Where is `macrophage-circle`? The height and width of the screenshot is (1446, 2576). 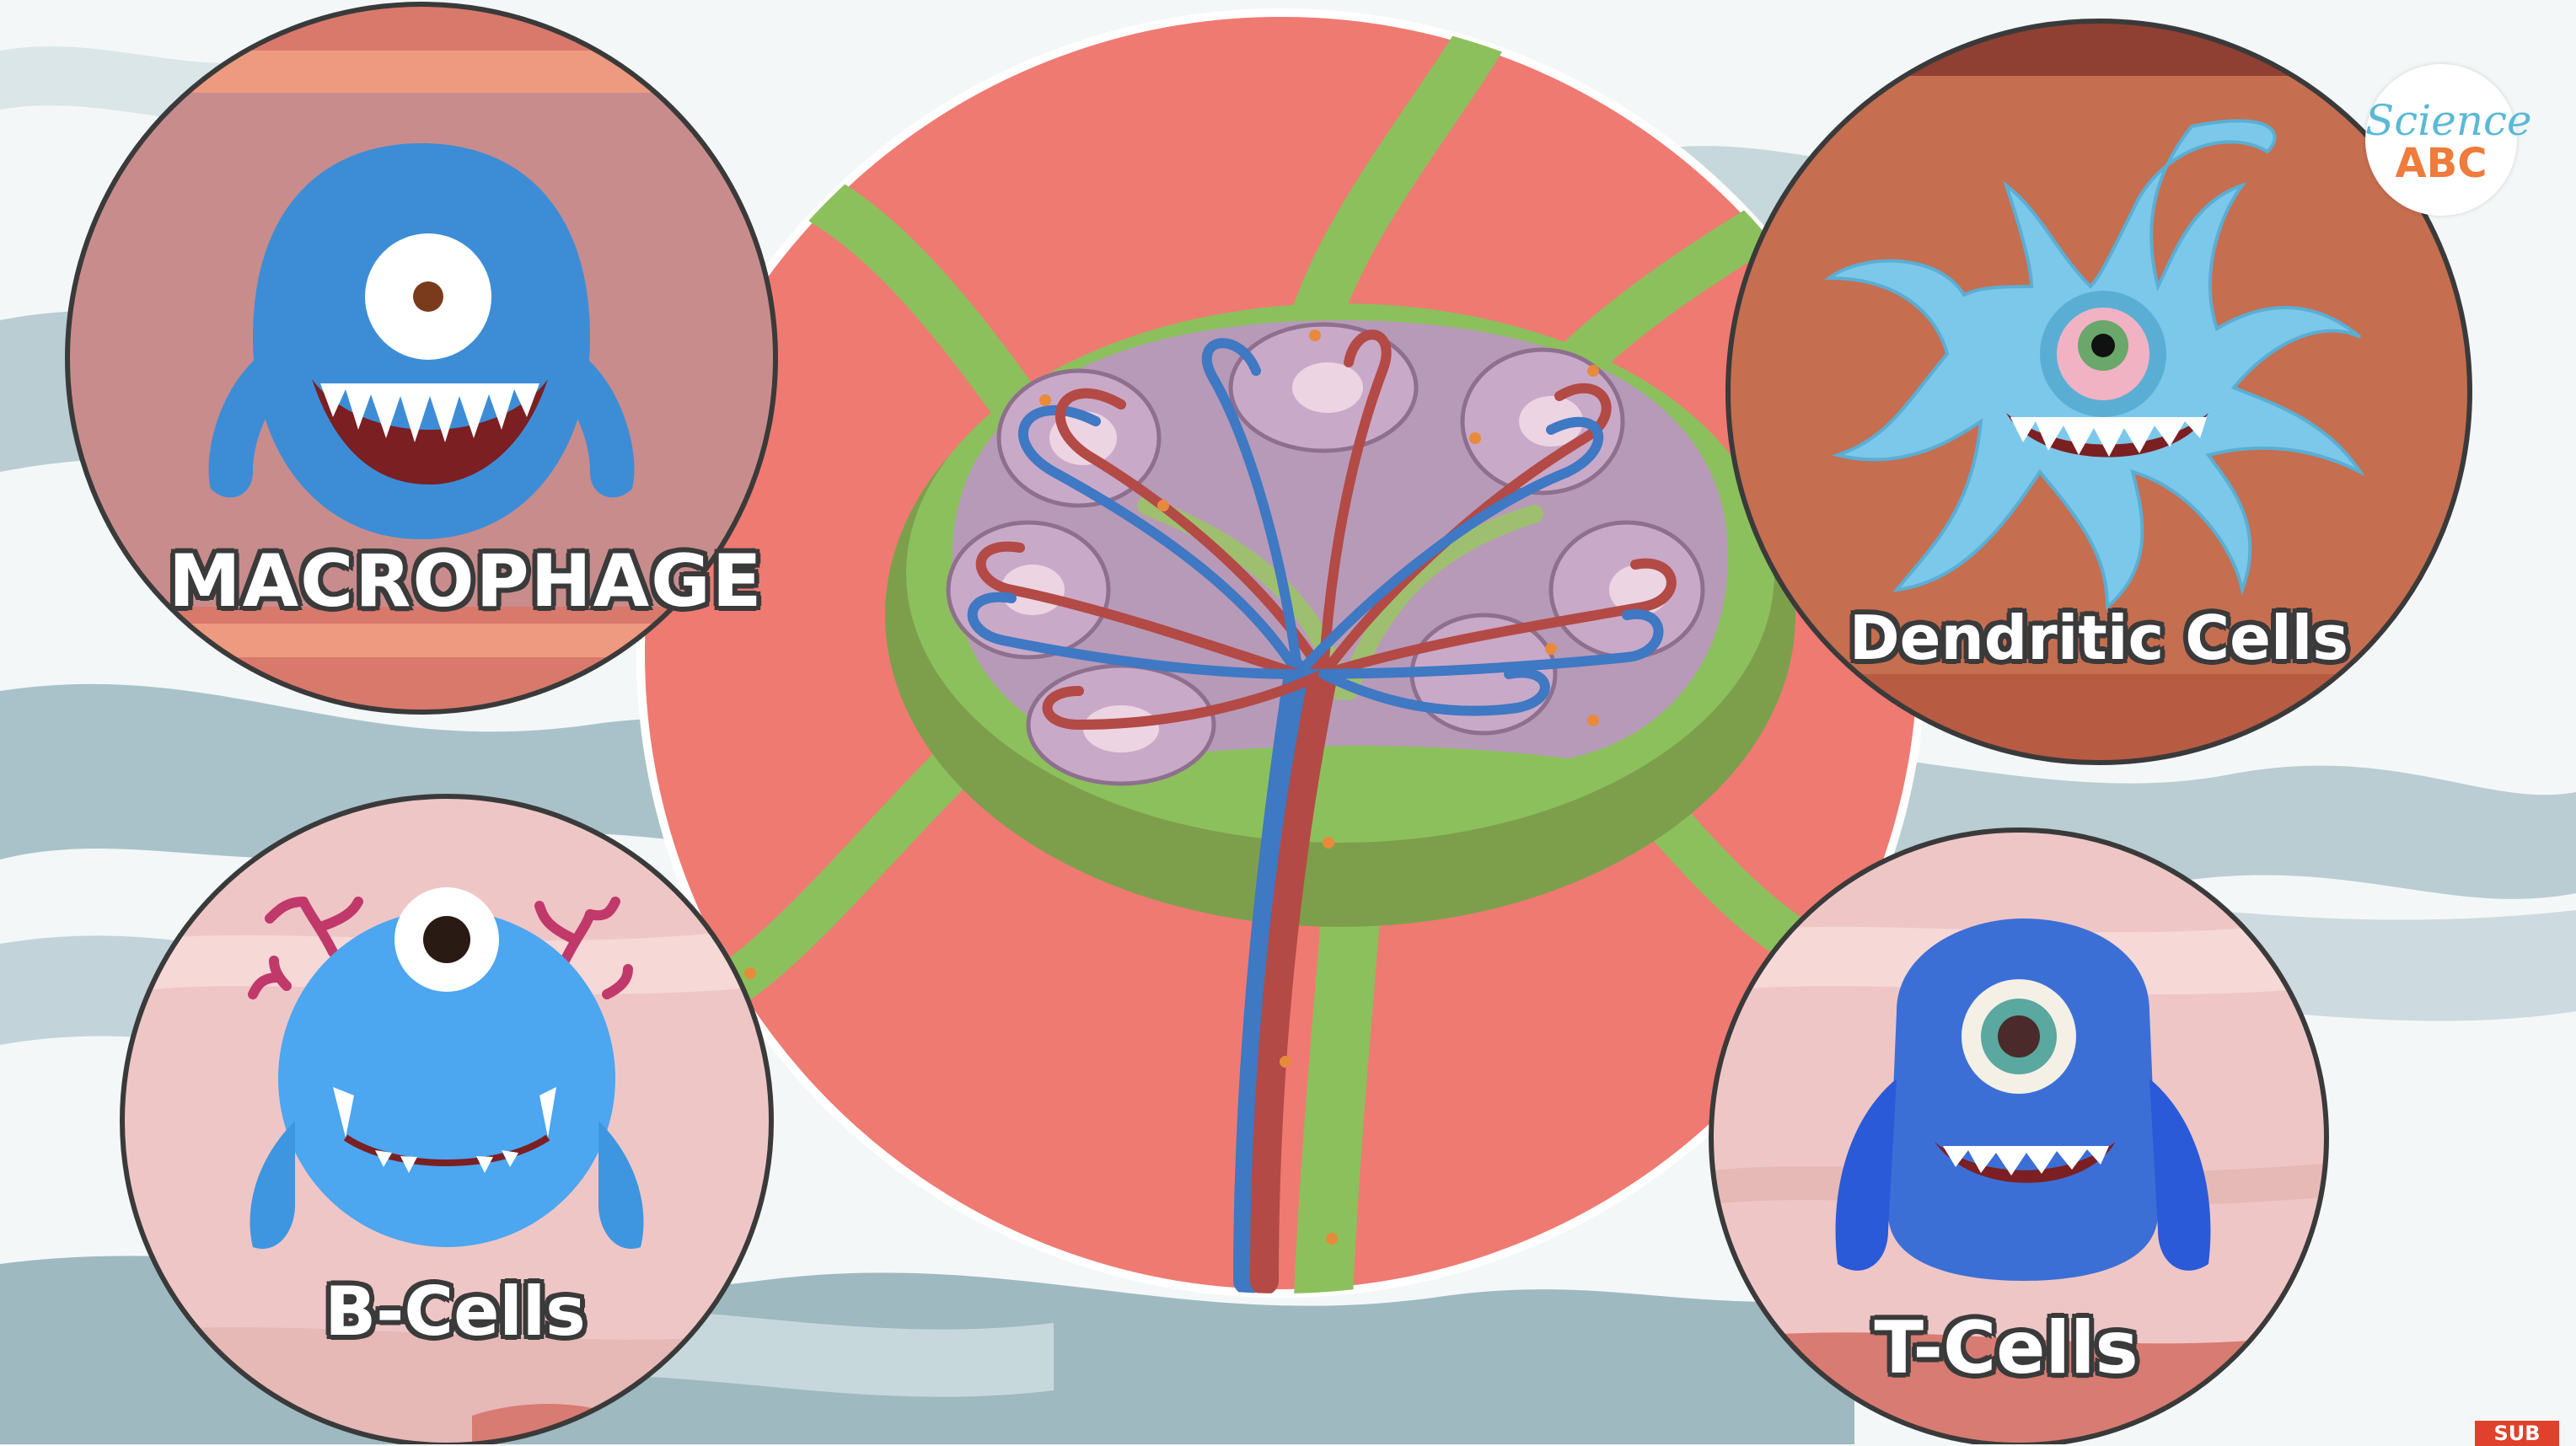 macrophage-circle is located at coordinates (421, 358).